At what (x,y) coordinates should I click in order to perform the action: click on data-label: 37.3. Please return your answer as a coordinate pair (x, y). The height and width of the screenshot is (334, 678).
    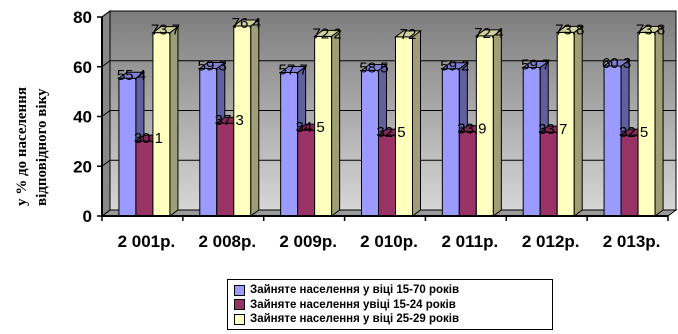
    Looking at the image, I should click on (229, 120).